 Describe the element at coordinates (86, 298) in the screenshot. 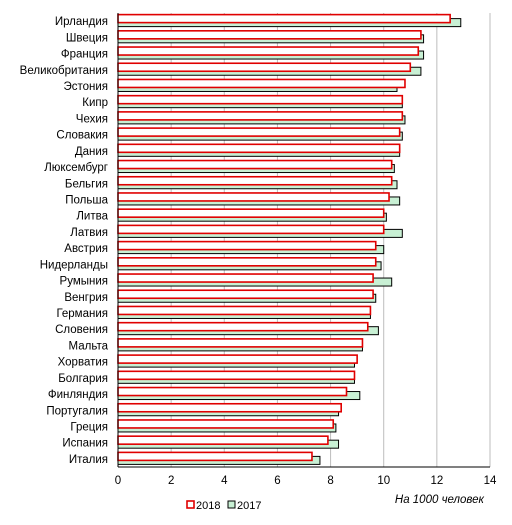

I see `category-label: Венгрия` at that location.